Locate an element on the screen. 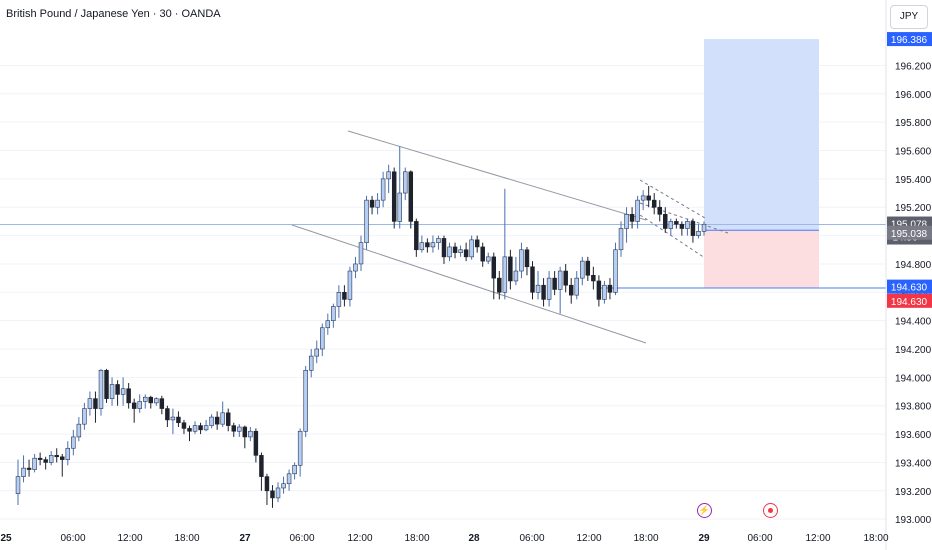  price-tick-label: 193.800 is located at coordinates (913, 407).